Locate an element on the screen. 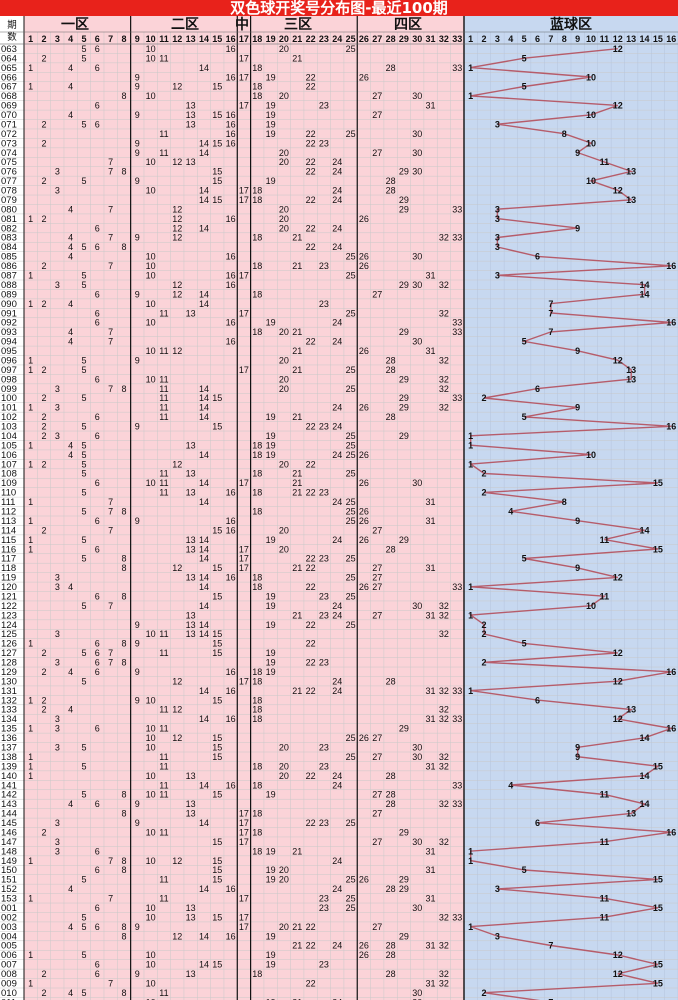 Image resolution: width=678 pixels, height=1000 pixels. red-column-header: 11 is located at coordinates (164, 39).